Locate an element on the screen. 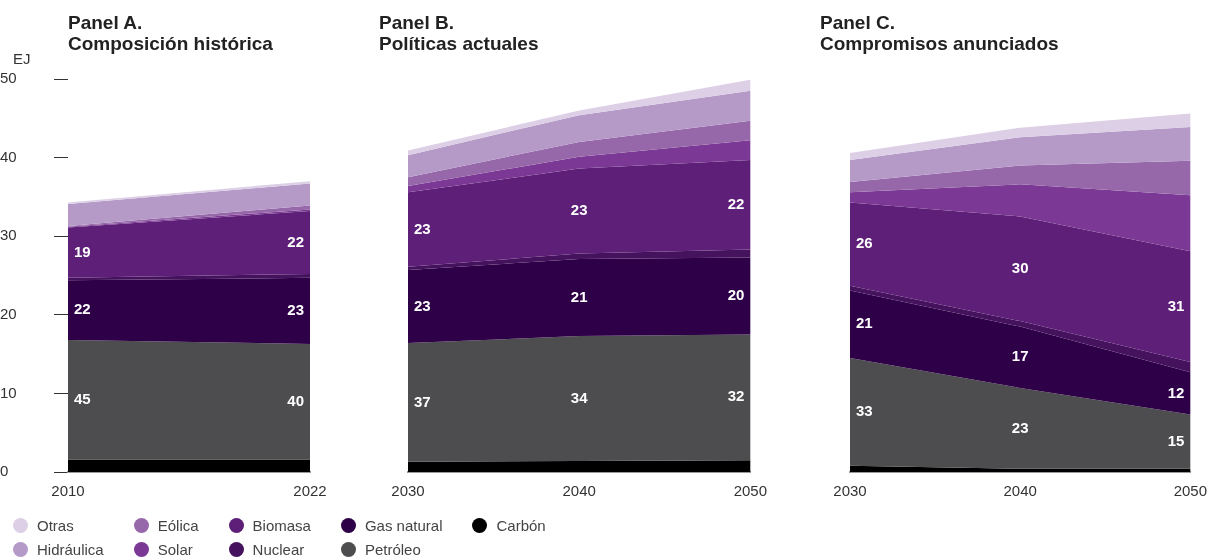 The height and width of the screenshot is (560, 1218). chart-subtitle: Políticas actuales is located at coordinates (459, 43).